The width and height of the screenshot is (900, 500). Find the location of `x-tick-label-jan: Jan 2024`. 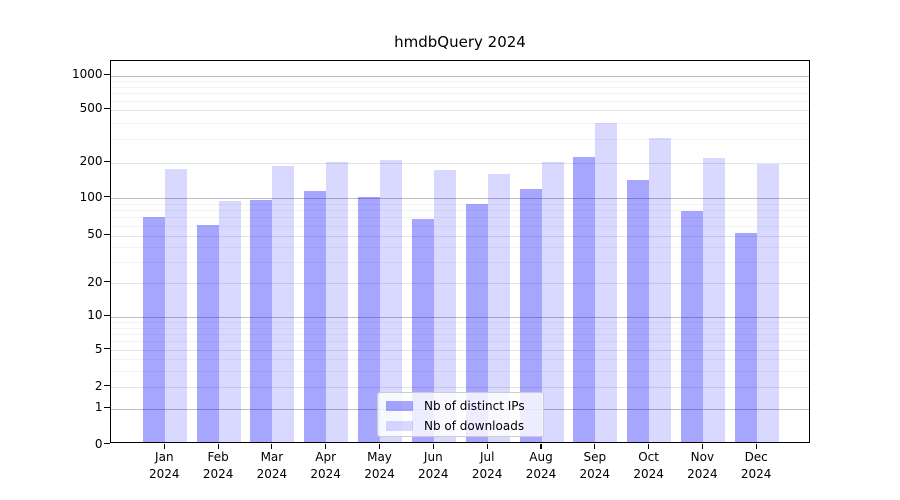

x-tick-label-jan: Jan 2024 is located at coordinates (164, 466).